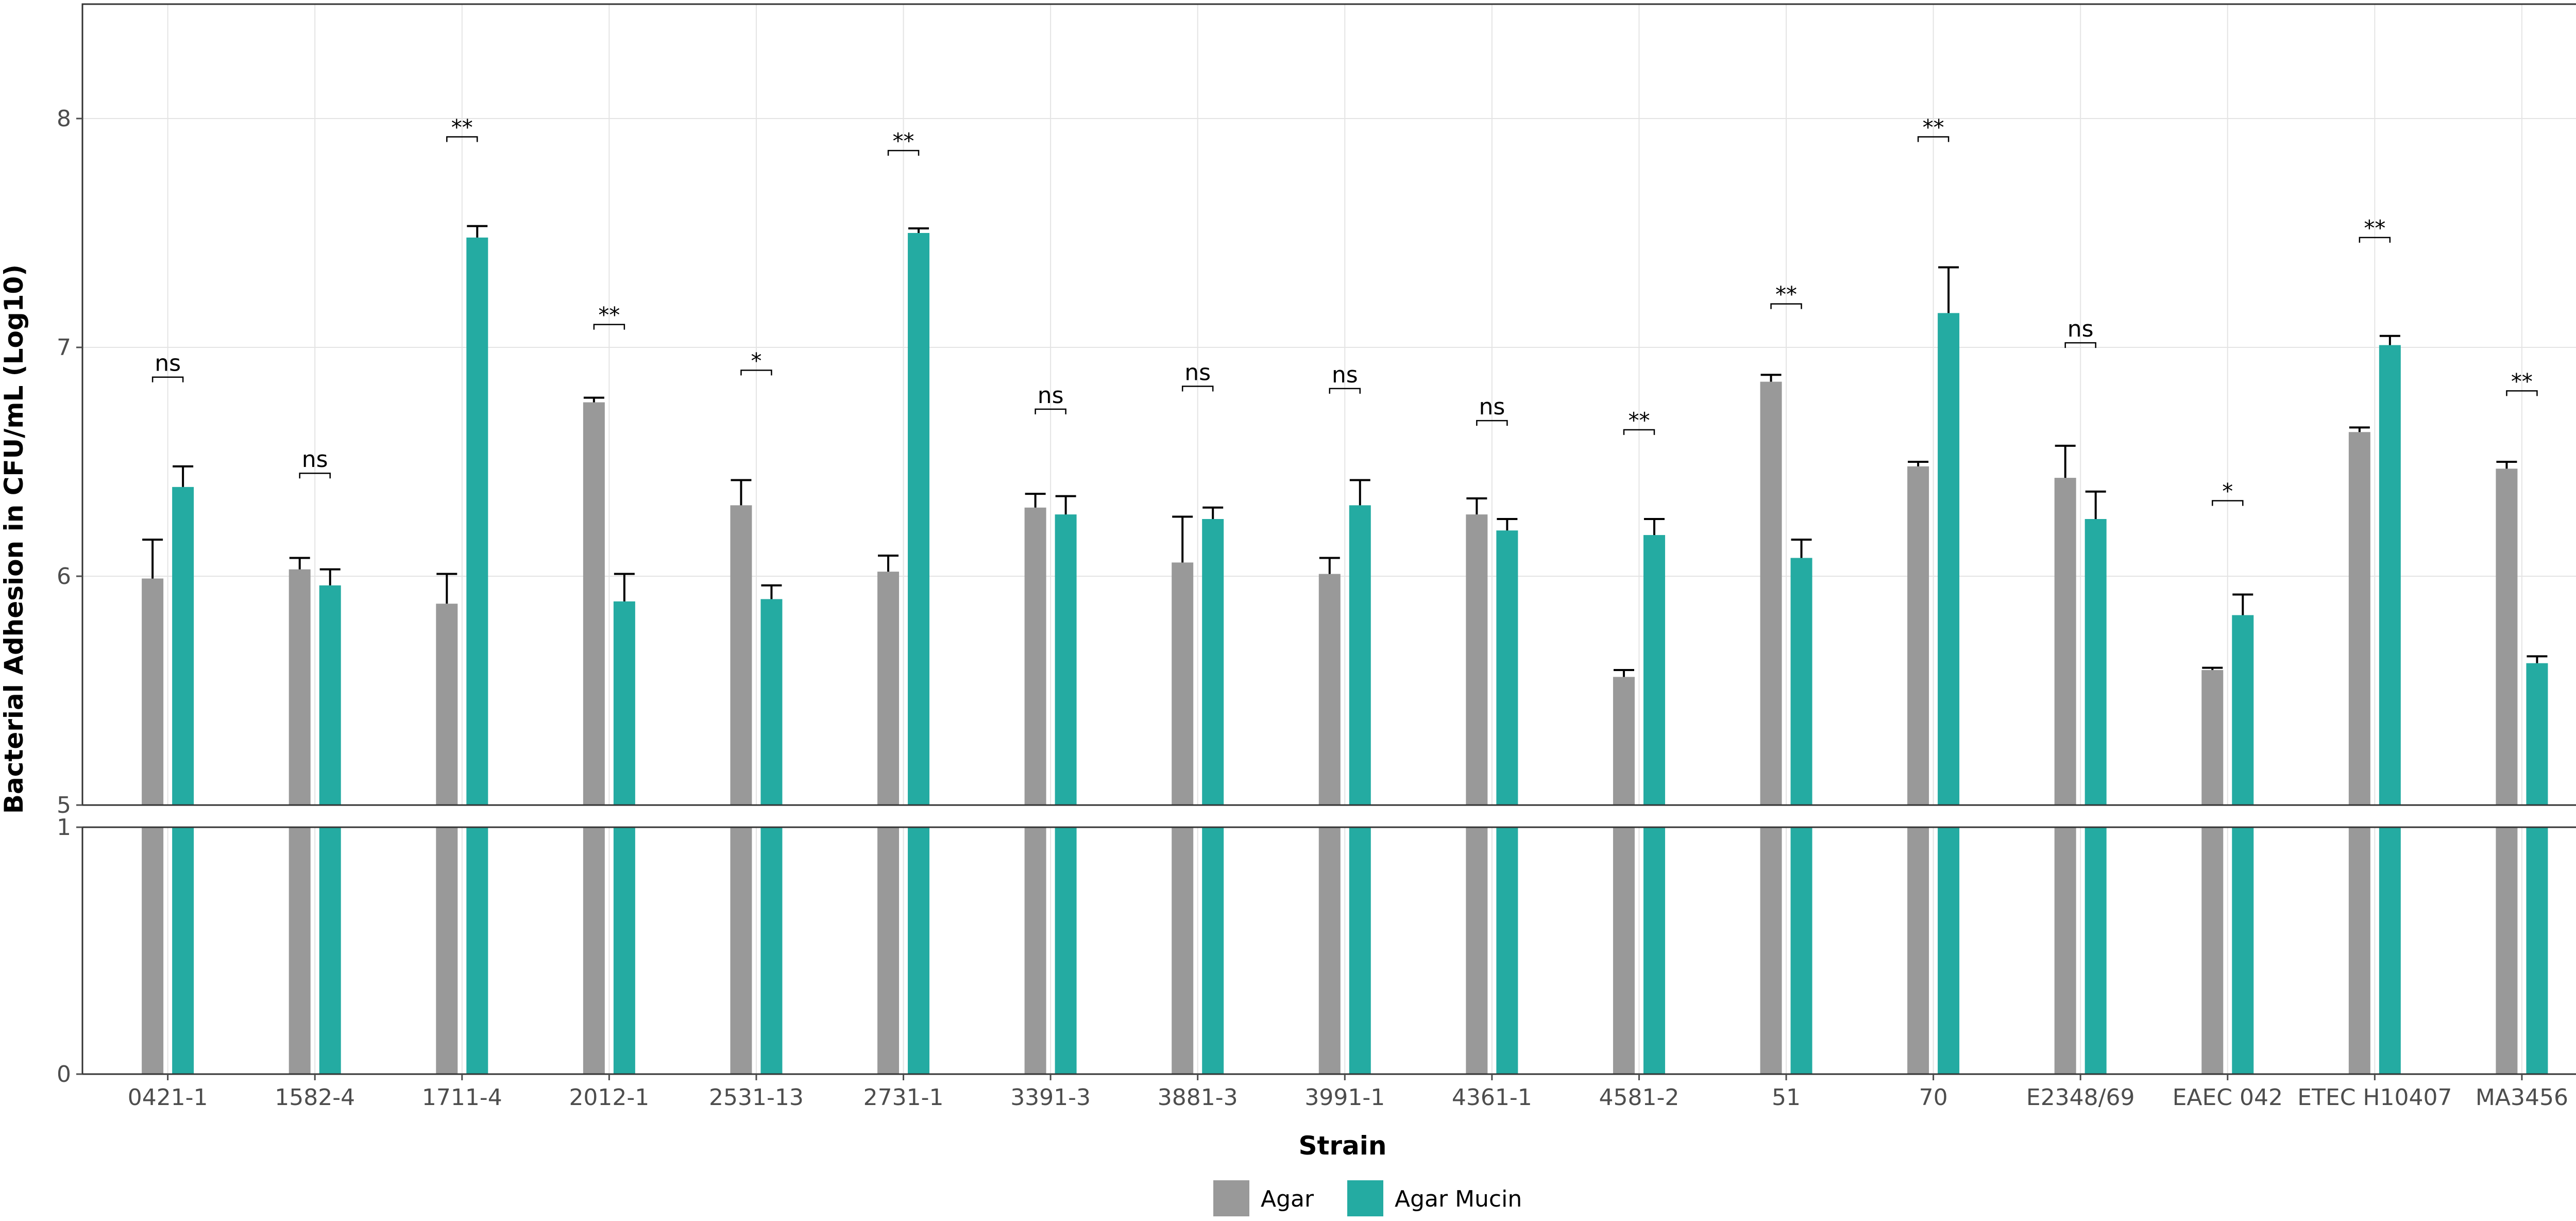  What do you see at coordinates (462, 1098) in the screenshot?
I see `x-tick-label: 1711-4` at bounding box center [462, 1098].